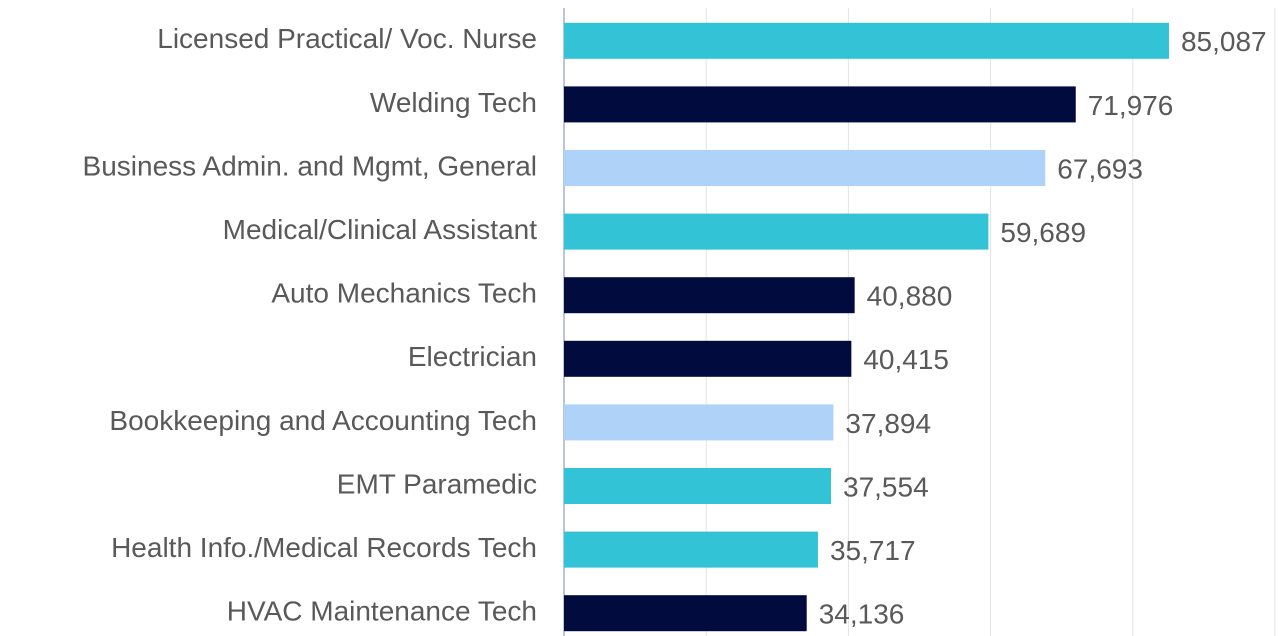  I want to click on value-label: 34,136, so click(862, 614).